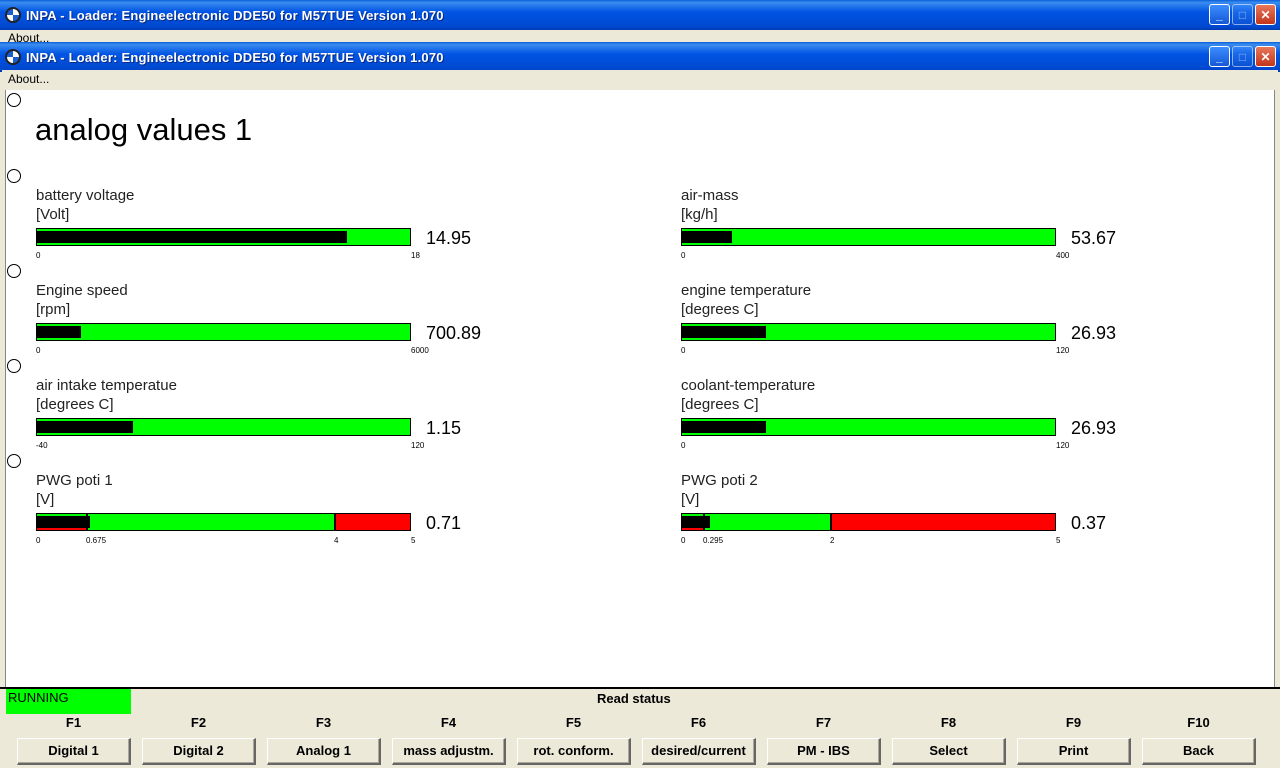  What do you see at coordinates (53, 309) in the screenshot?
I see `gauge-unit: [rpm]` at bounding box center [53, 309].